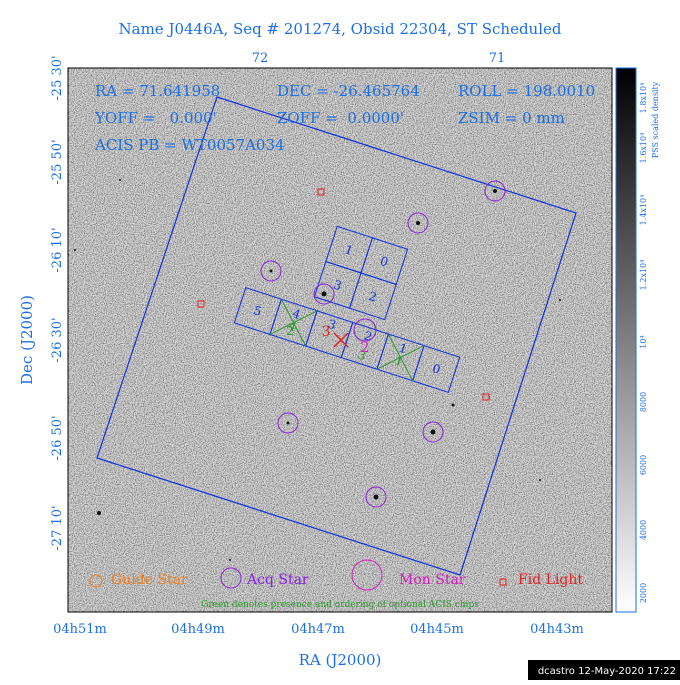 Image resolution: width=680 pixels, height=685 pixels. Describe the element at coordinates (511, 118) in the screenshot. I see `info-text: ZSIM = 0 mm` at that location.